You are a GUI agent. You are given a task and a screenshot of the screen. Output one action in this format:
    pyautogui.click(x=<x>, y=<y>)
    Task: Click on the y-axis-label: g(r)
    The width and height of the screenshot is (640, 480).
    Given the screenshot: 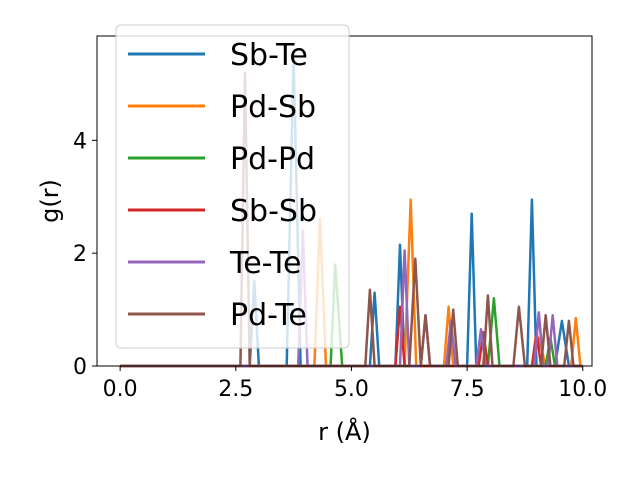 What is the action you would take?
    pyautogui.click(x=50, y=201)
    